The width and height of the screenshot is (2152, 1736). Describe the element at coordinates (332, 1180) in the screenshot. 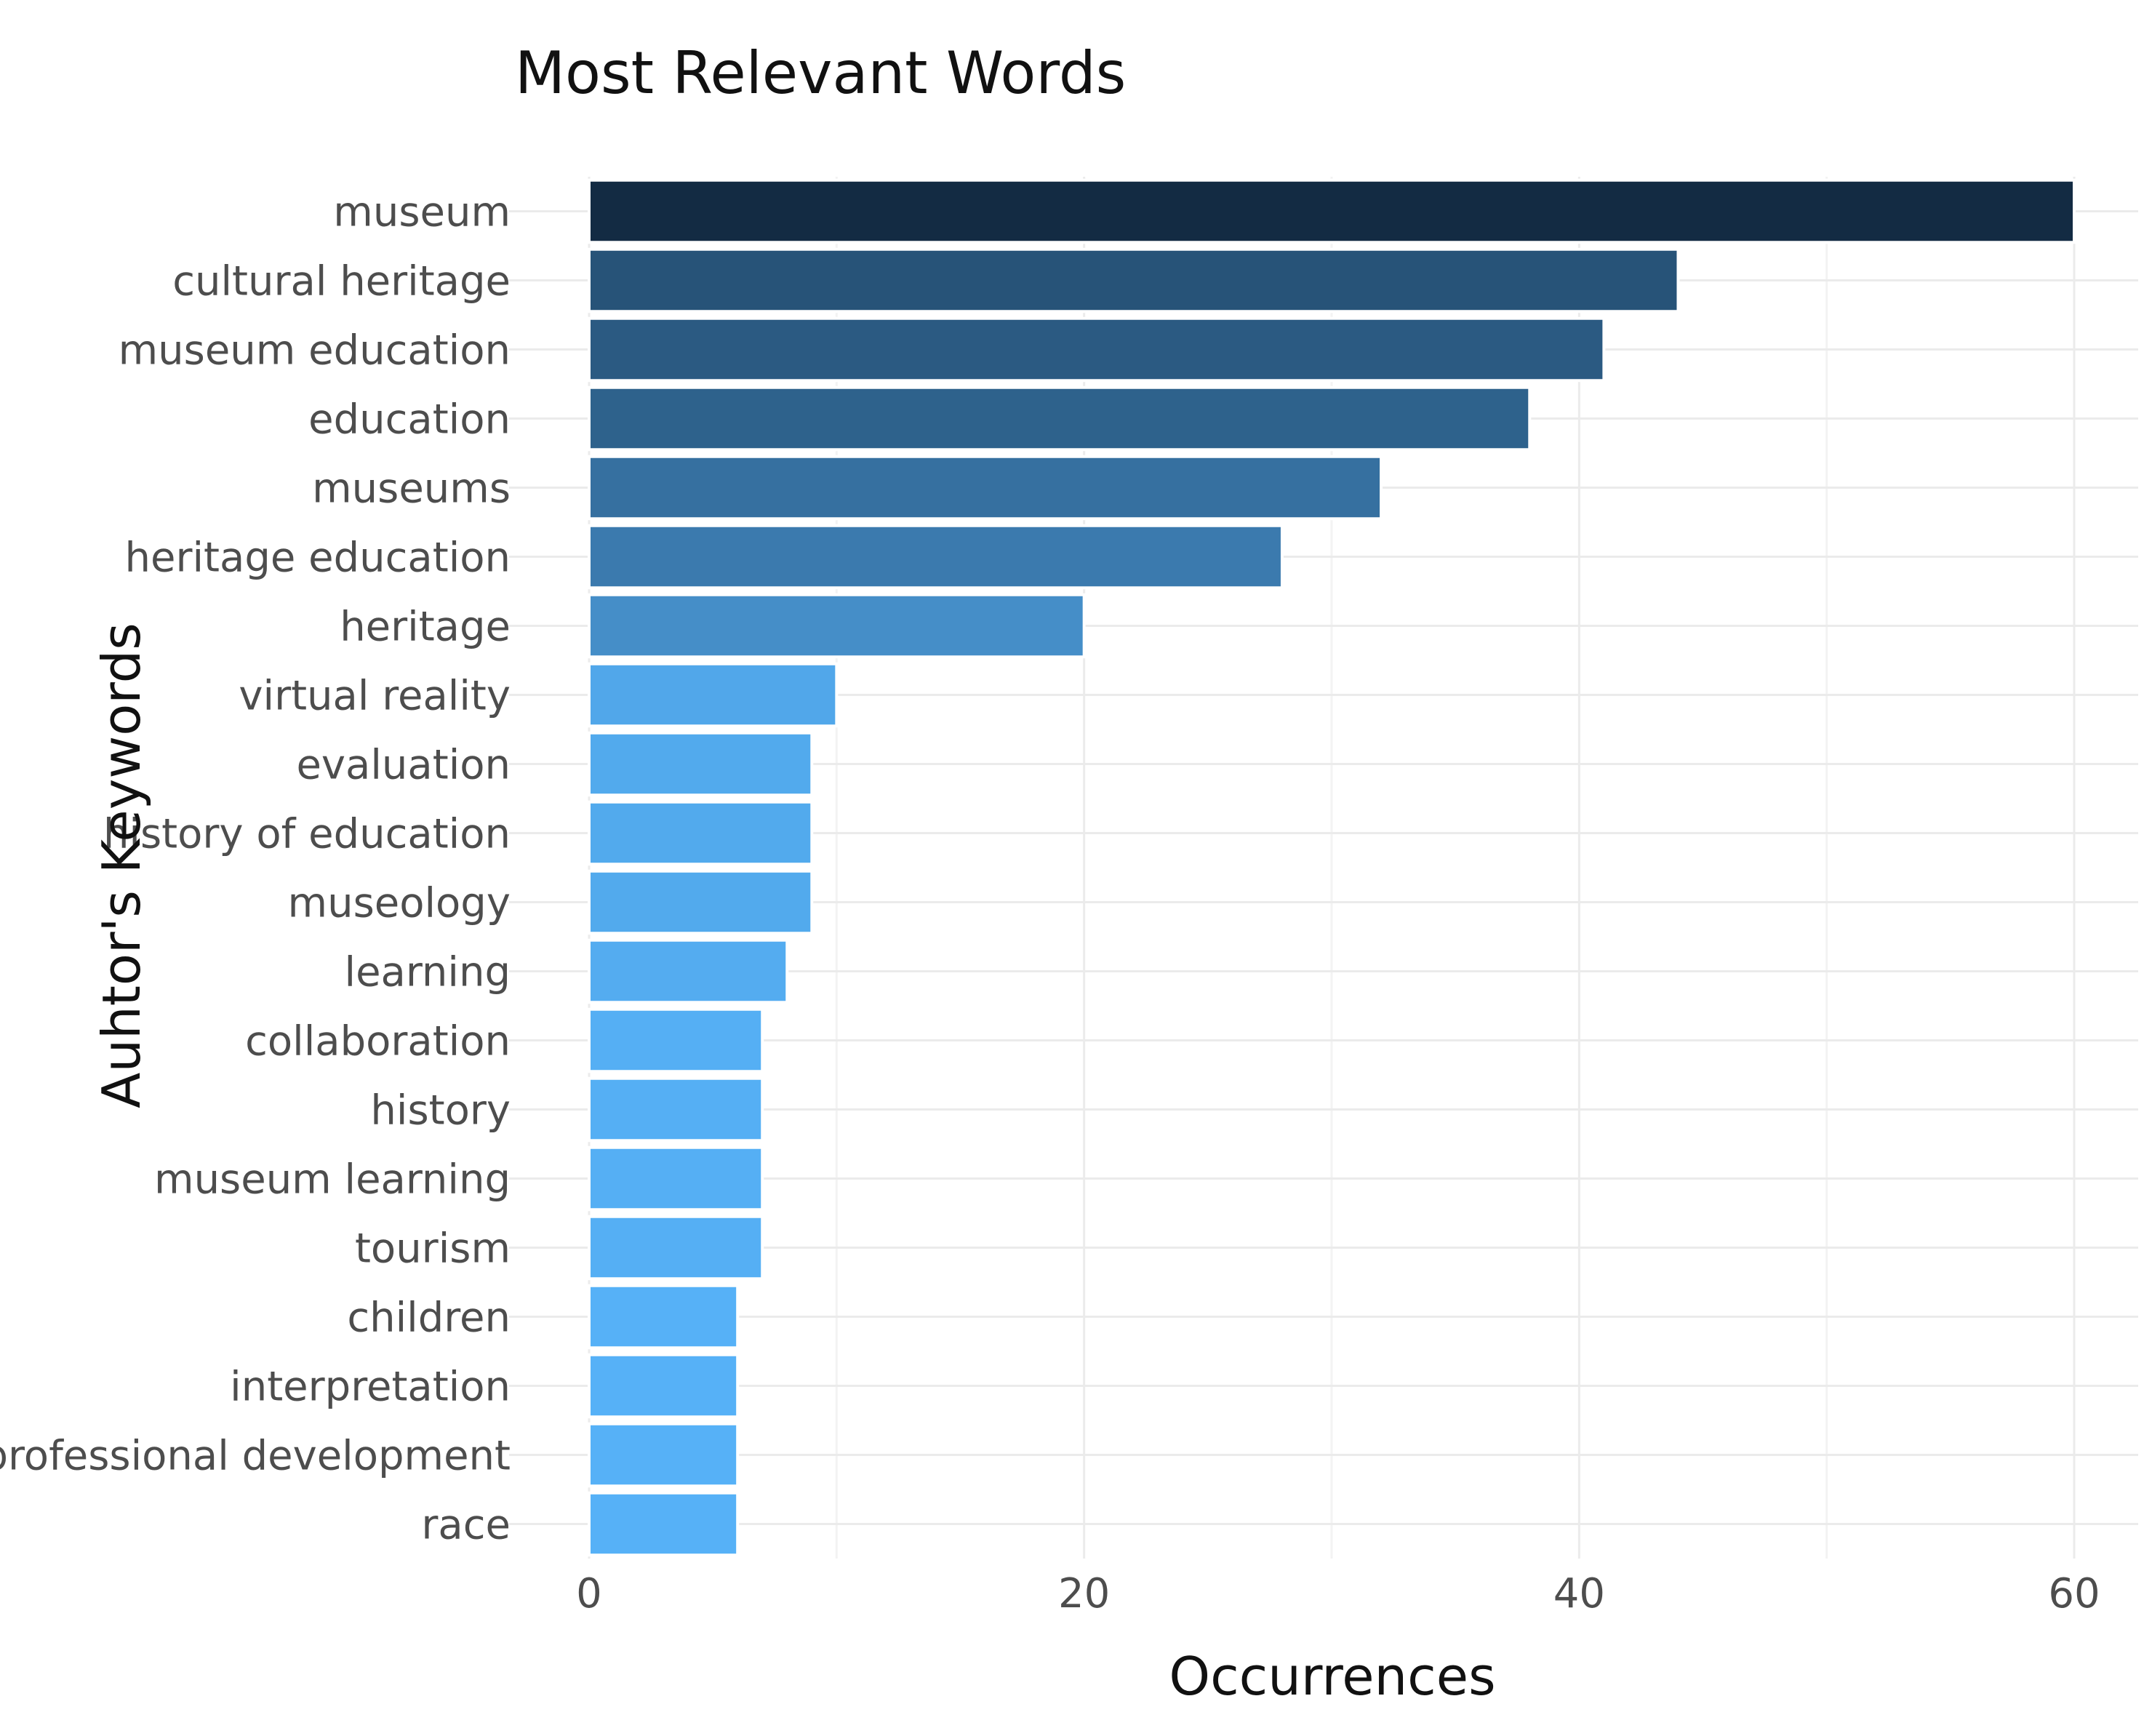

I see `y-tick-label: museum learning` at that location.